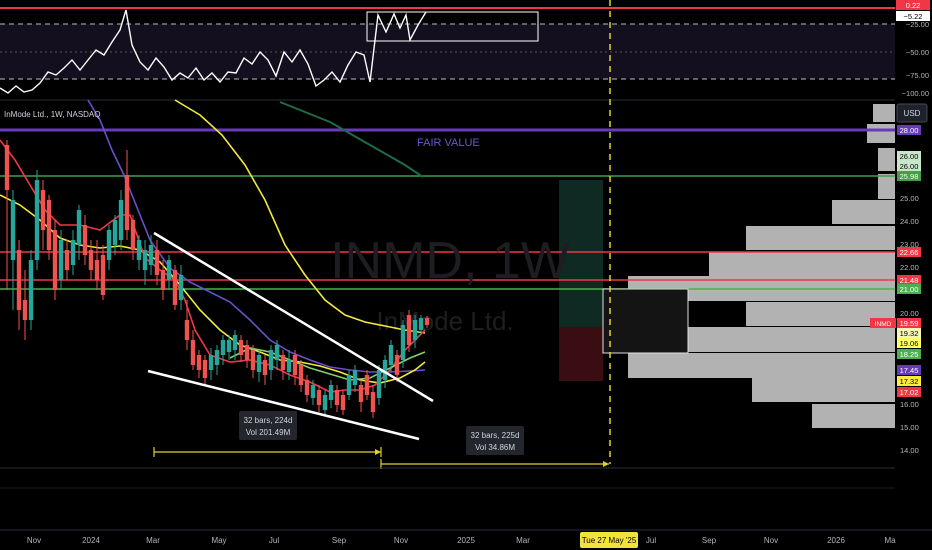 The height and width of the screenshot is (550, 932). I want to click on projection-box, so click(645, 321).